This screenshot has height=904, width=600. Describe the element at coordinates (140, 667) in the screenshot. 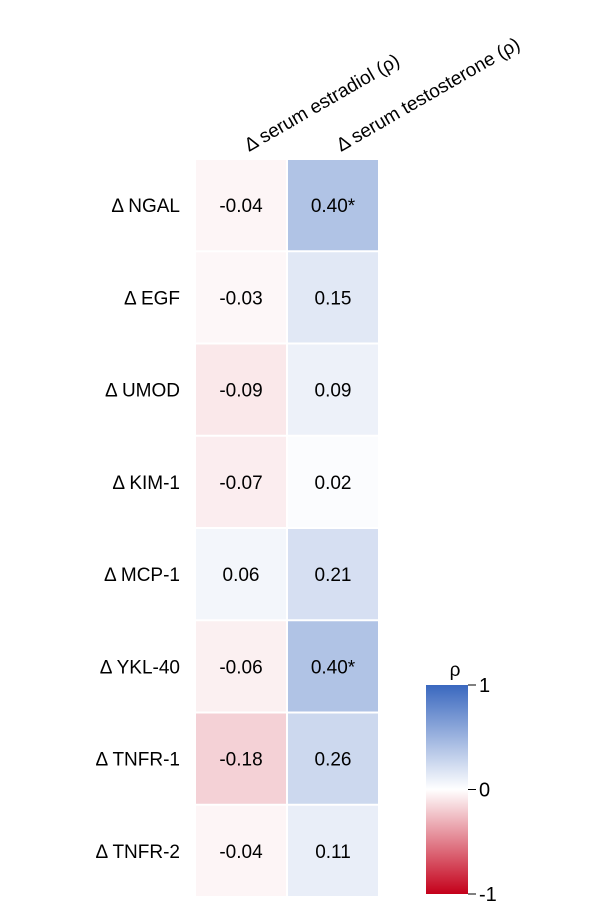

I see `row-label: Δ YKL-40` at that location.